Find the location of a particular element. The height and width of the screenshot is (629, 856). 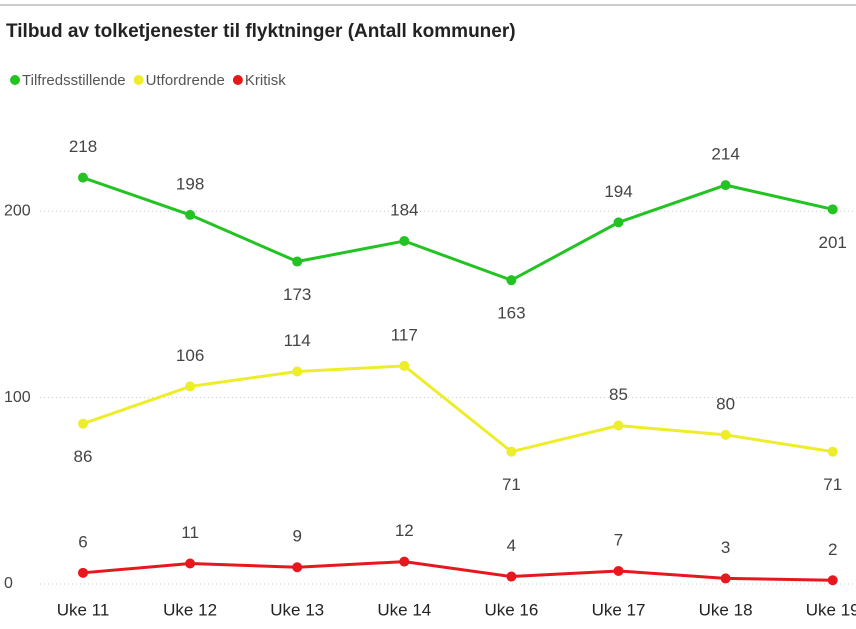

legend-label: Utfordrende is located at coordinates (185, 80).